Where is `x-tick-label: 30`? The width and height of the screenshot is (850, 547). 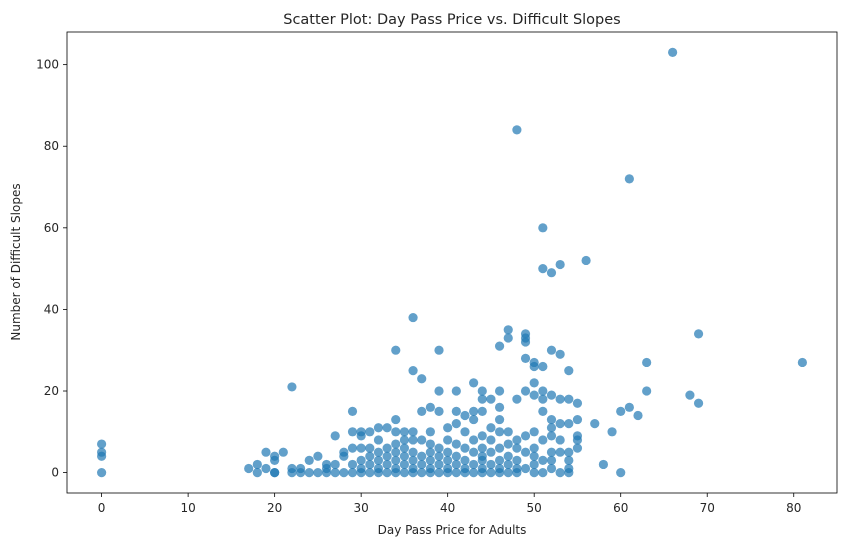 x-tick-label: 30 is located at coordinates (361, 508).